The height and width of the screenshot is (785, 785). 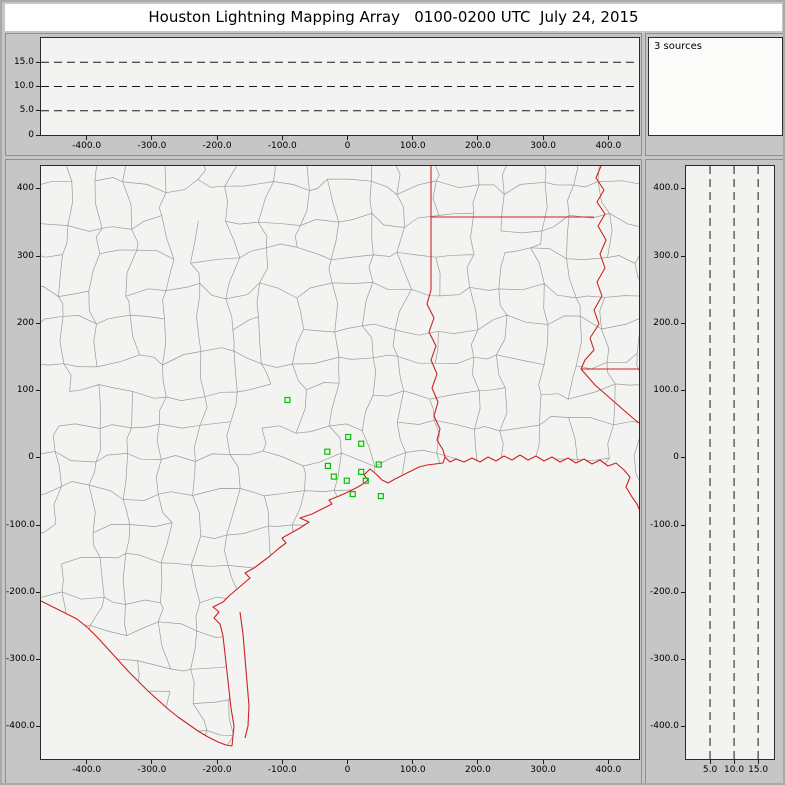 I want to click on altitude-ns-canvas, so click(x=734, y=462).